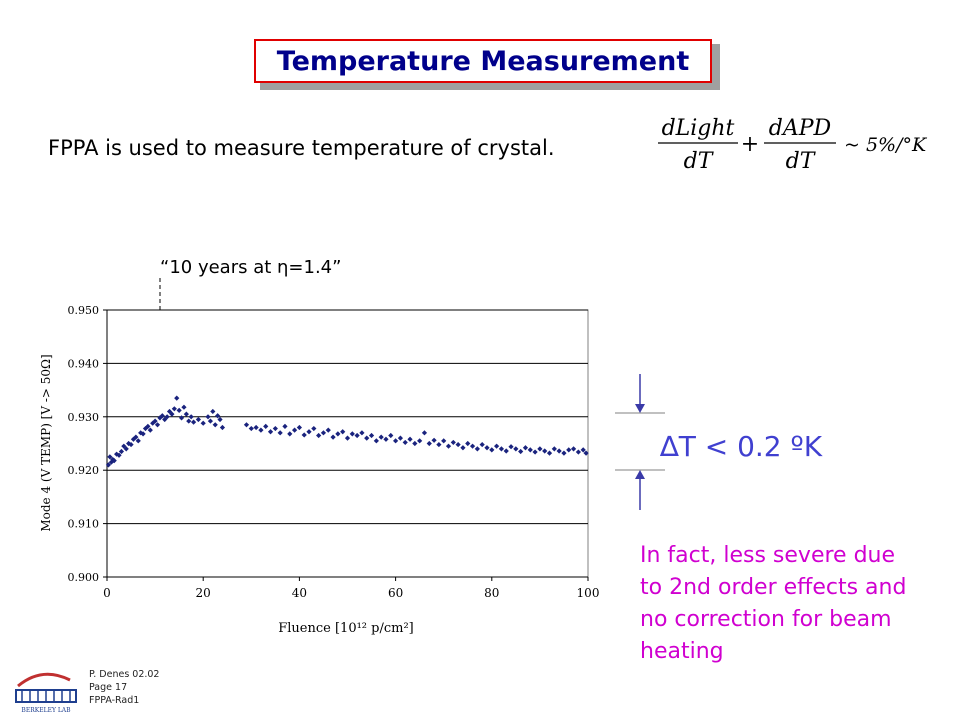  Describe the element at coordinates (800, 128) in the screenshot. I see `formula-term2-numerator: dAPD` at that location.